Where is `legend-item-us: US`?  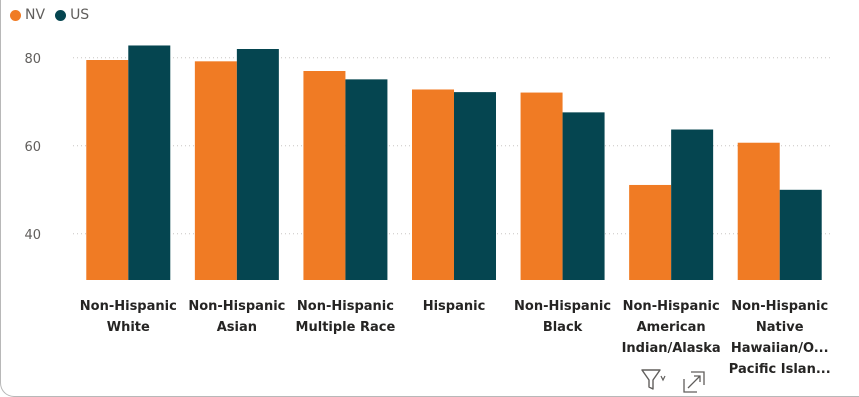 legend-item-us: US is located at coordinates (72, 15).